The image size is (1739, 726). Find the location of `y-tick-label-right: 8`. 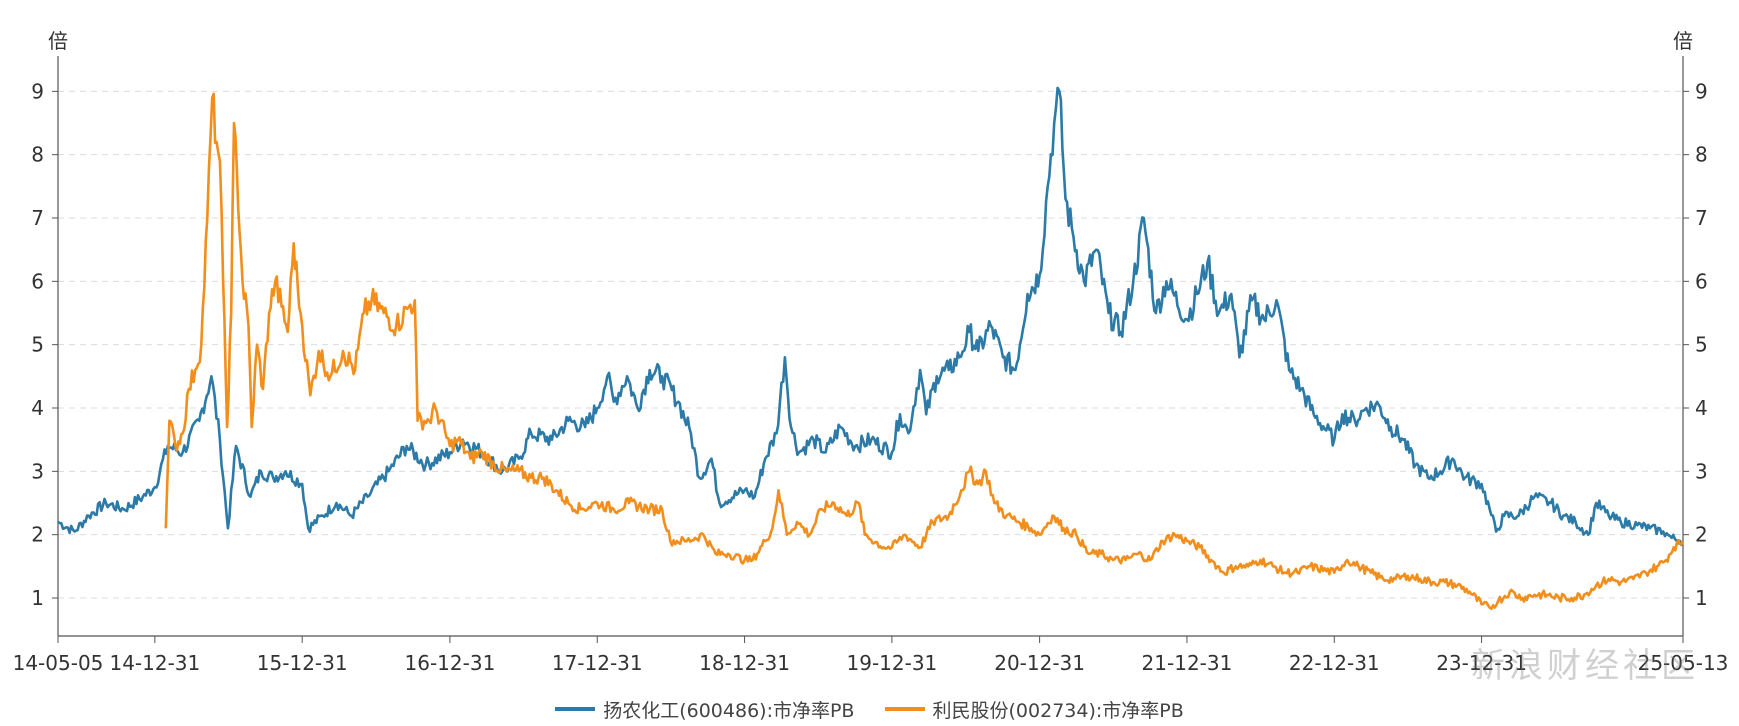

y-tick-label-right: 8 is located at coordinates (1701, 155).